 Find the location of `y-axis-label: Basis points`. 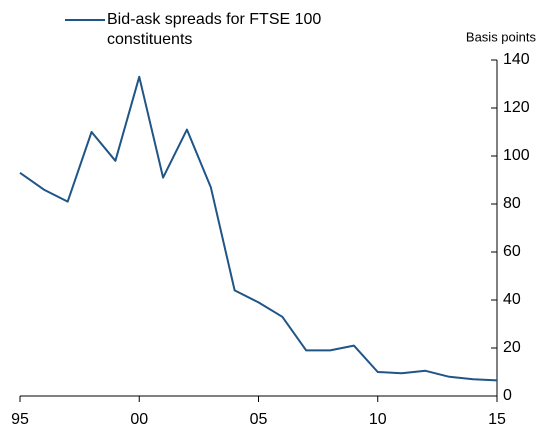

y-axis-label: Basis points is located at coordinates (501, 36).